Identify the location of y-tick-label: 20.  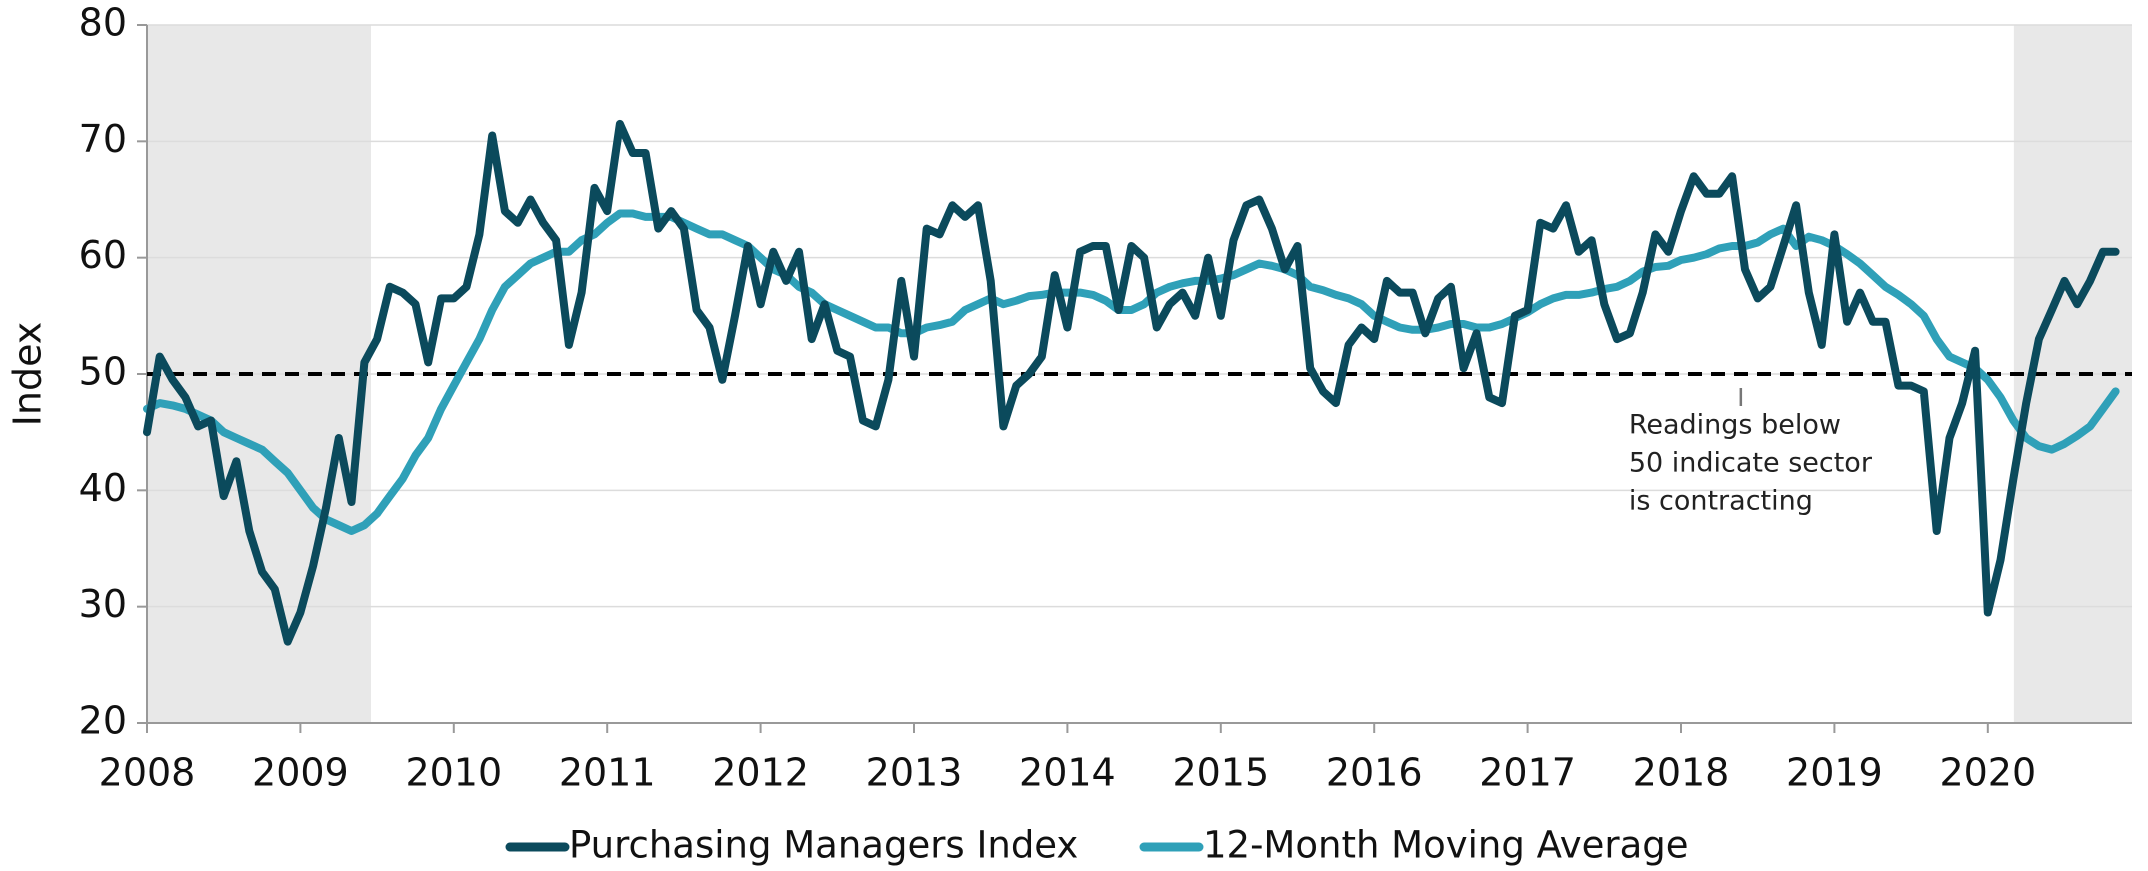
(103, 721).